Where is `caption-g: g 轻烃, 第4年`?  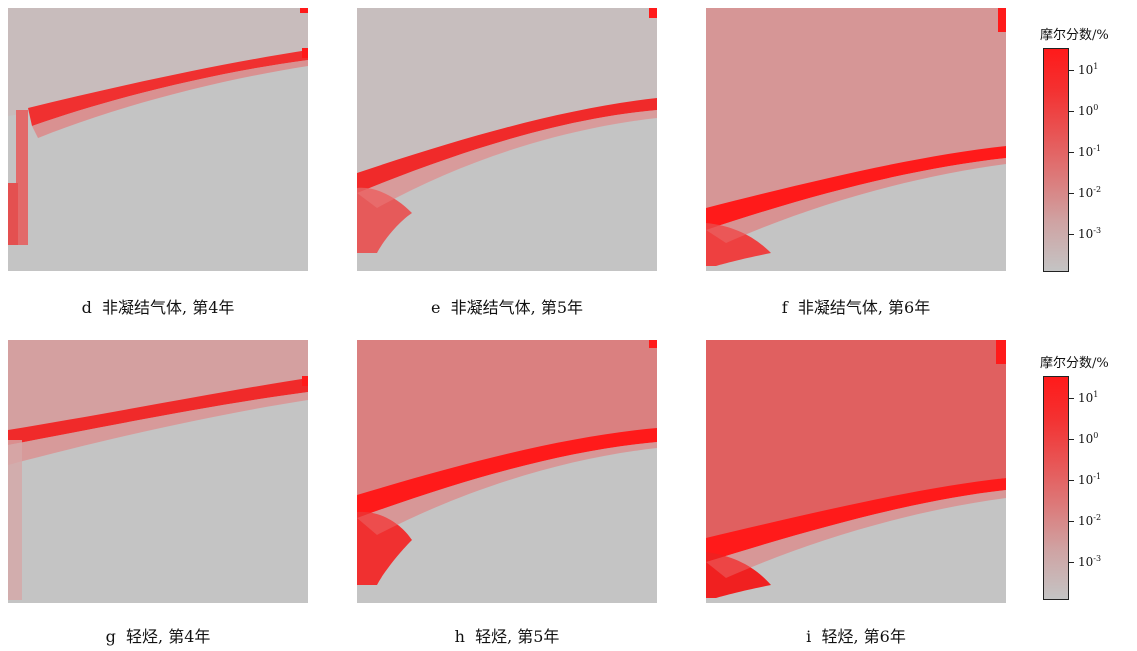
caption-g: g 轻烃, 第4年 is located at coordinates (158, 636).